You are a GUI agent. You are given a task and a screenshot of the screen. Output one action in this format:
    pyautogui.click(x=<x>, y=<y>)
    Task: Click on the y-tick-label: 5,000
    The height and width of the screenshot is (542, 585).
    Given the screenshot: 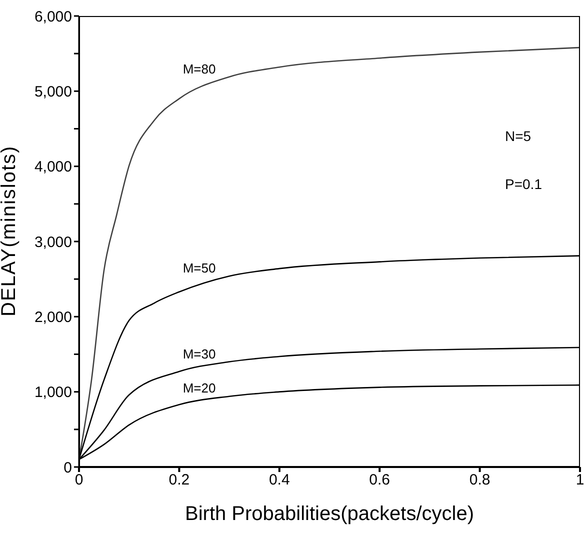 What is the action you would take?
    pyautogui.click(x=53, y=91)
    